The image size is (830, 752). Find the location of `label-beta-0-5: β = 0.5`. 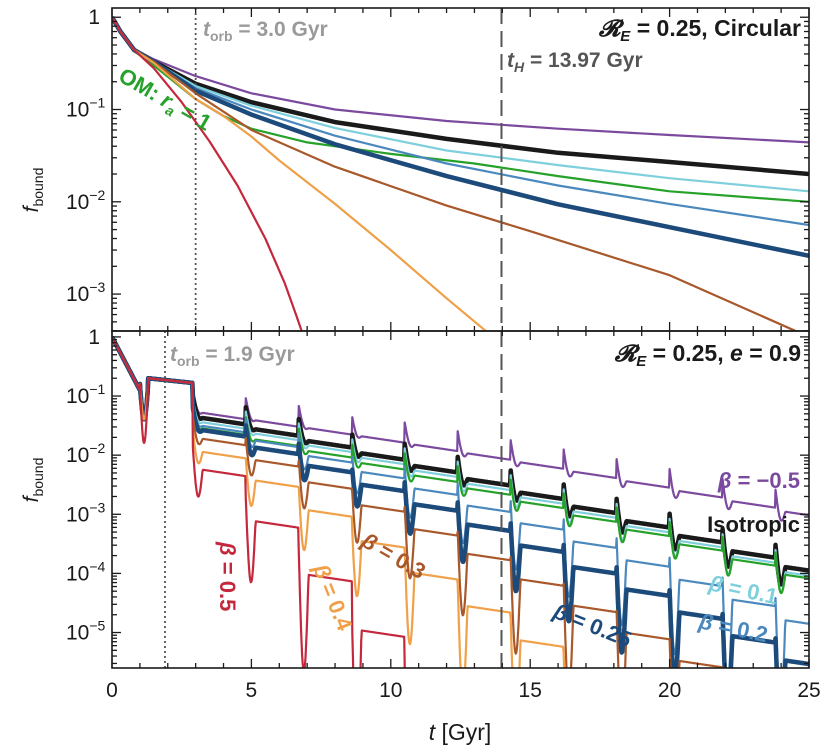

label-beta-0-5: β = 0.5 is located at coordinates (227, 576).